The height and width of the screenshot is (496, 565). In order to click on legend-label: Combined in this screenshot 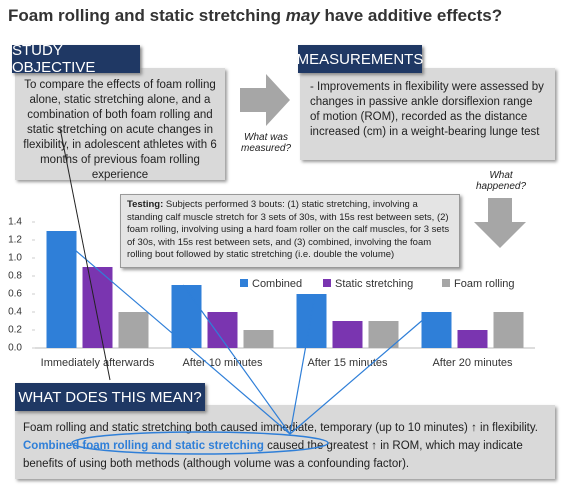, I will do `click(277, 284)`.